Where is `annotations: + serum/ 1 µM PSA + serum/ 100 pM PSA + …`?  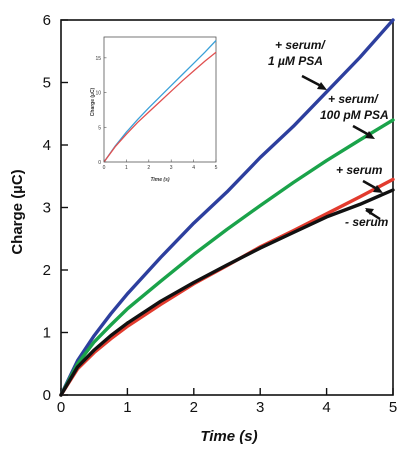
annotations: + serum/ 1 µM PSA + serum/ 100 pM PSA + … is located at coordinates (328, 133).